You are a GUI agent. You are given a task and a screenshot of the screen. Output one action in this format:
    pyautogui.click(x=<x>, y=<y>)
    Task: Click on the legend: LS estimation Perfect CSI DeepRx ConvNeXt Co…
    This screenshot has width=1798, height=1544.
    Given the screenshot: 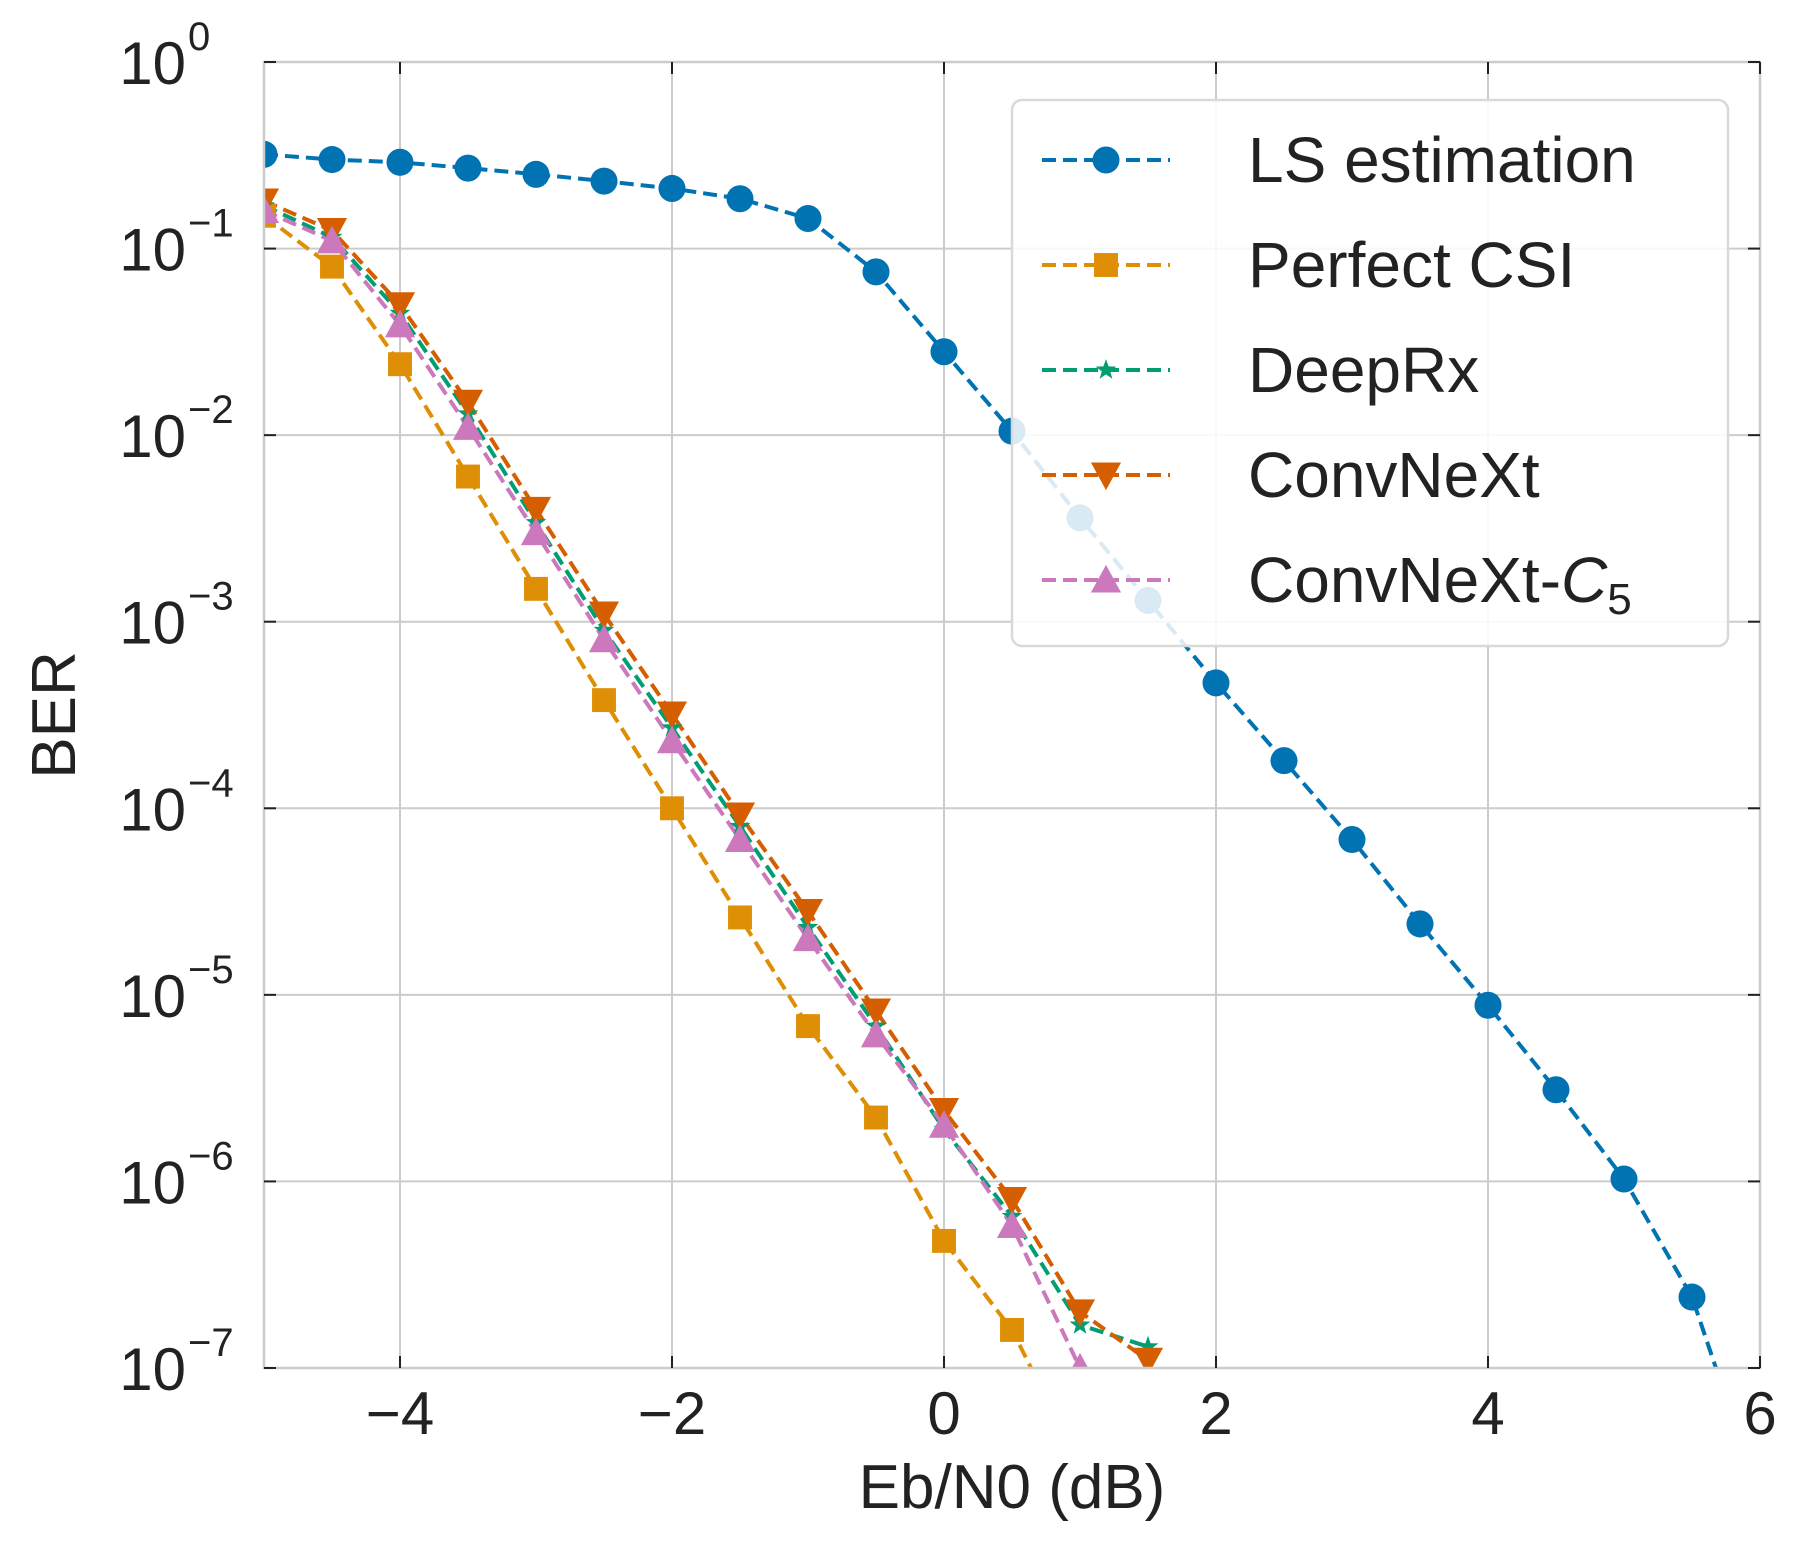 What is the action you would take?
    pyautogui.click(x=1370, y=373)
    